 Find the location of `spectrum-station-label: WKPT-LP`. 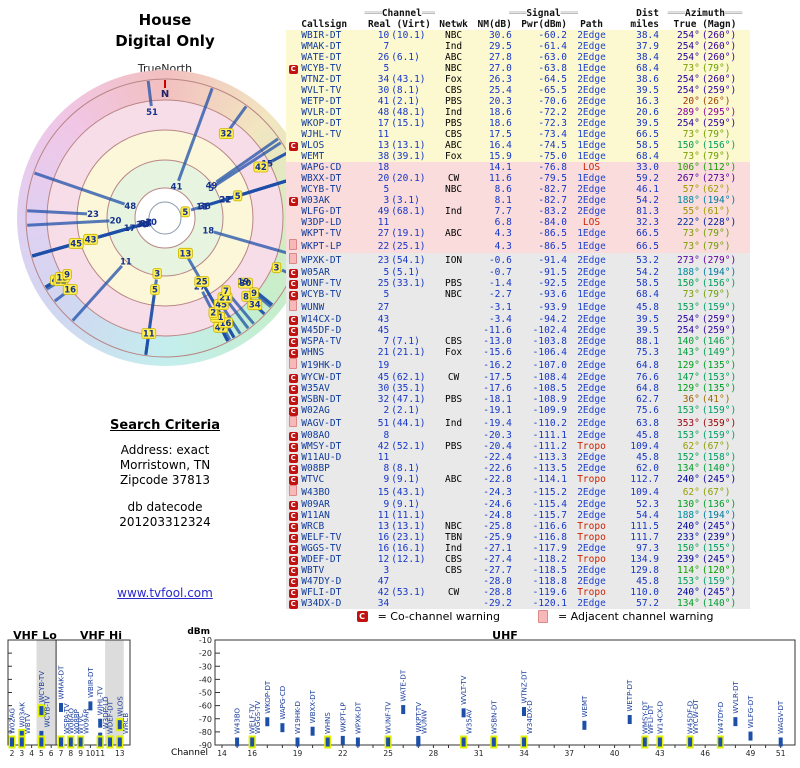

spectrum-station-label: WKPT-LP is located at coordinates (343, 717).